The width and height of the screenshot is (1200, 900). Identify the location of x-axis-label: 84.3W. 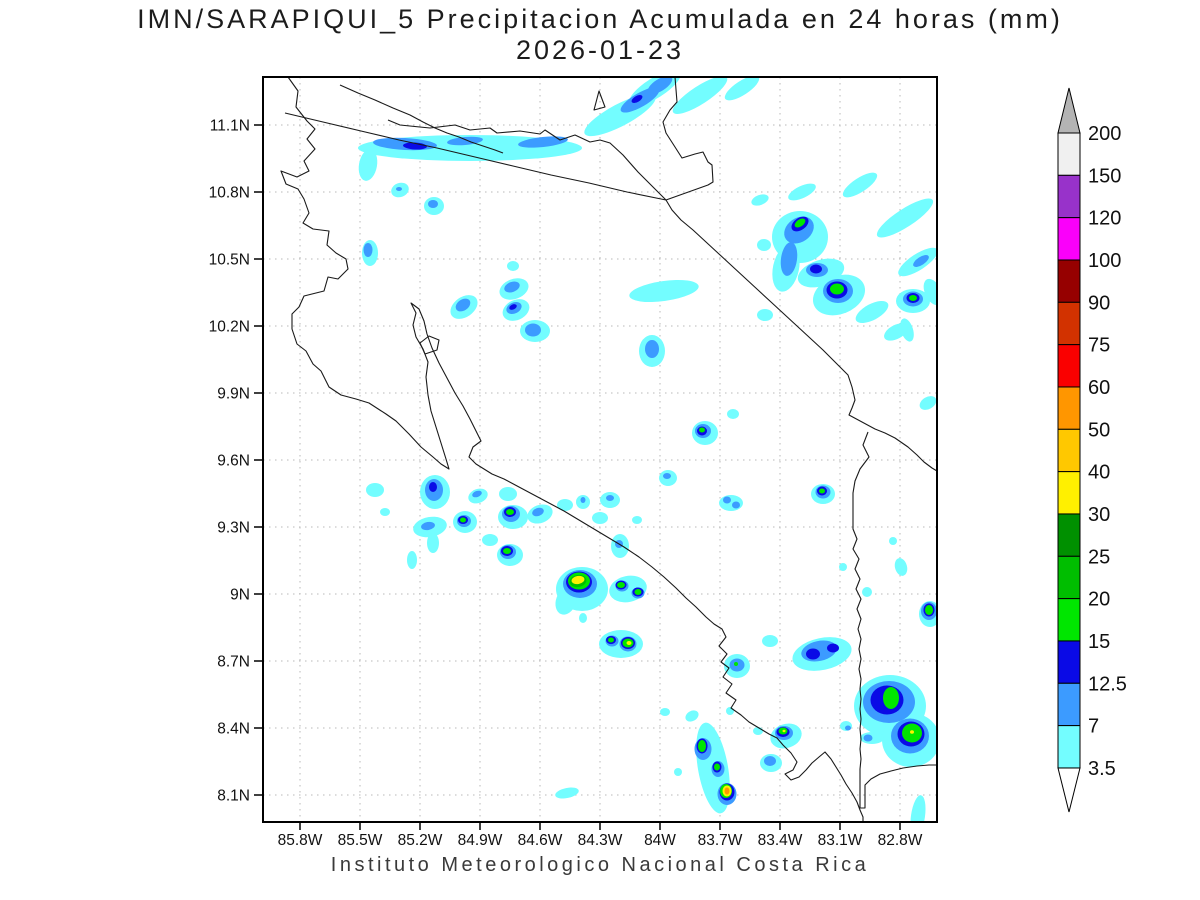
(600, 840).